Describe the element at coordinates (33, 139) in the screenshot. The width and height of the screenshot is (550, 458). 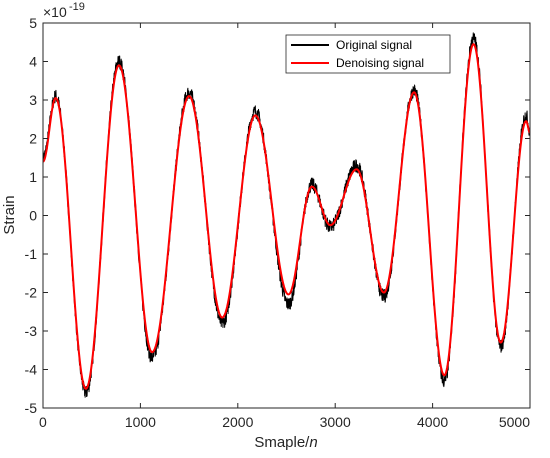
I see `y-tick-label: 2` at that location.